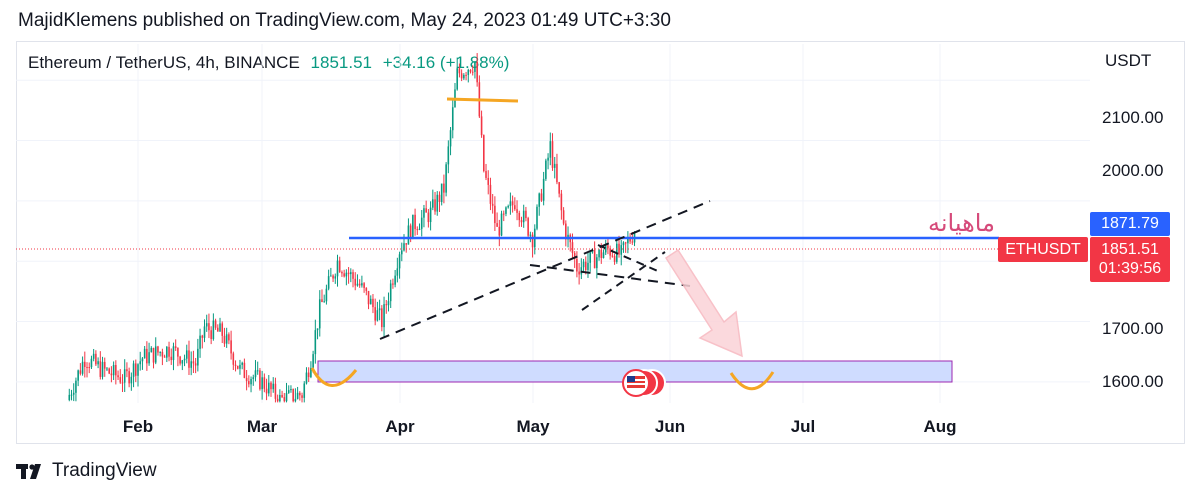 The height and width of the screenshot is (497, 1200). What do you see at coordinates (533, 426) in the screenshot?
I see `x-tick-may: May` at bounding box center [533, 426].